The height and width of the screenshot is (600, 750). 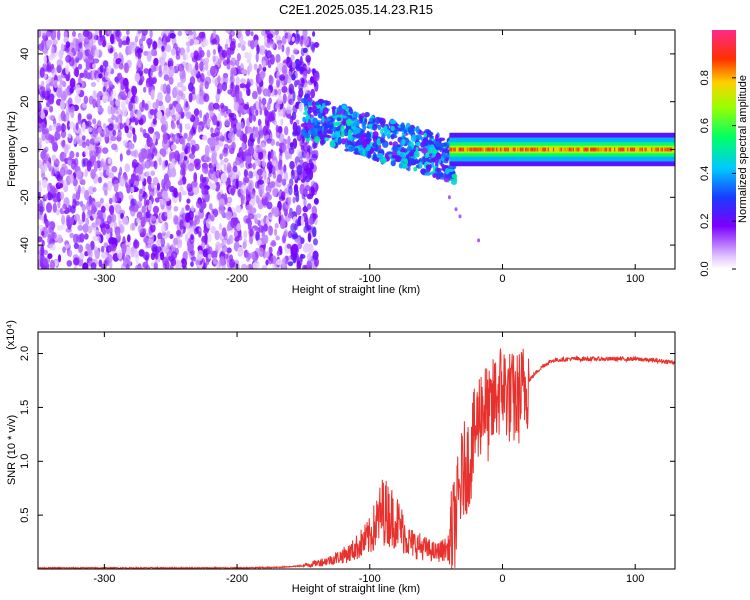 What do you see at coordinates (25, 245) in the screenshot?
I see `y-tick-label: -40` at bounding box center [25, 245].